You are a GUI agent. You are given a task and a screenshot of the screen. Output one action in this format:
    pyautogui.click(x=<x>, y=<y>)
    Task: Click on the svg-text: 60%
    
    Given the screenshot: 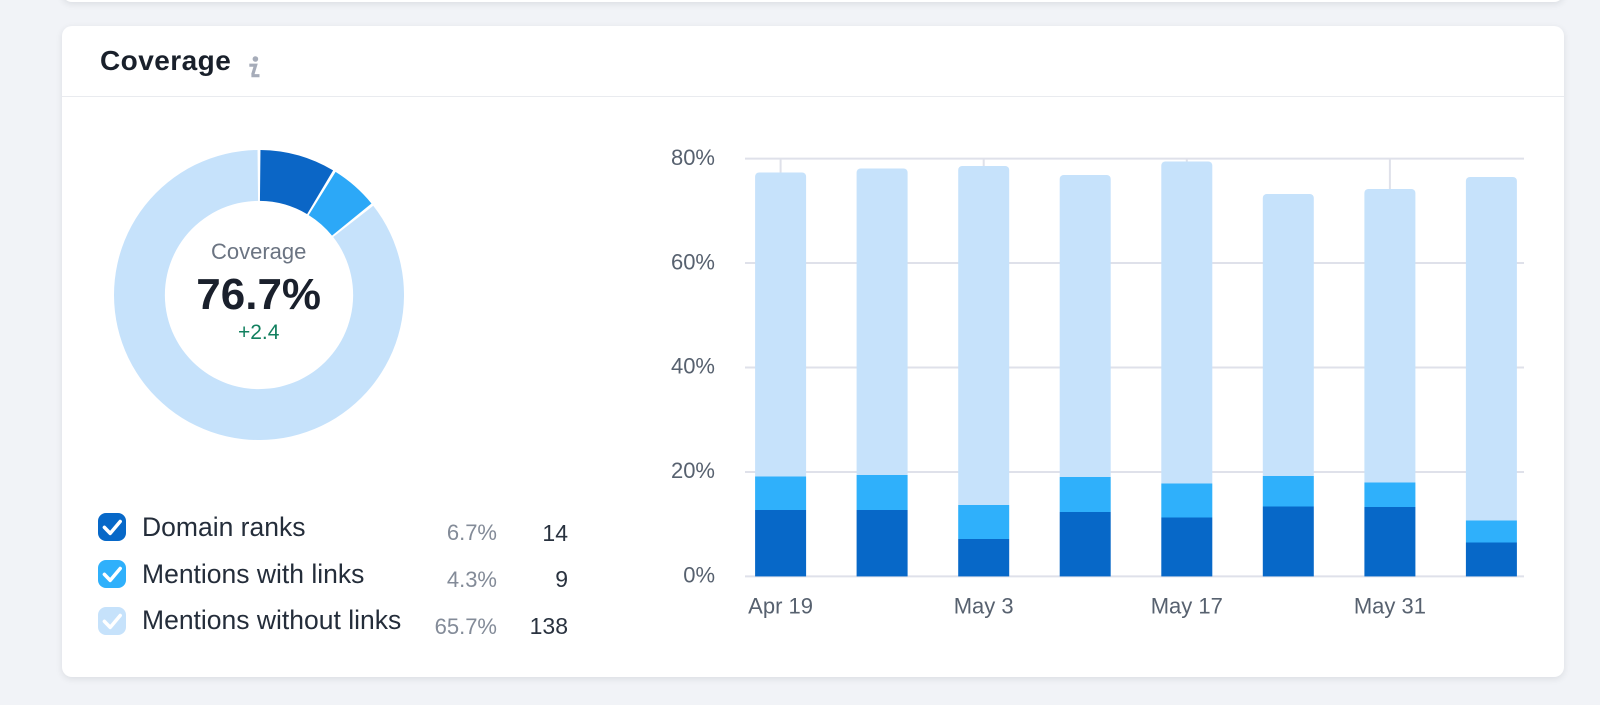 What is the action you would take?
    pyautogui.click(x=693, y=261)
    